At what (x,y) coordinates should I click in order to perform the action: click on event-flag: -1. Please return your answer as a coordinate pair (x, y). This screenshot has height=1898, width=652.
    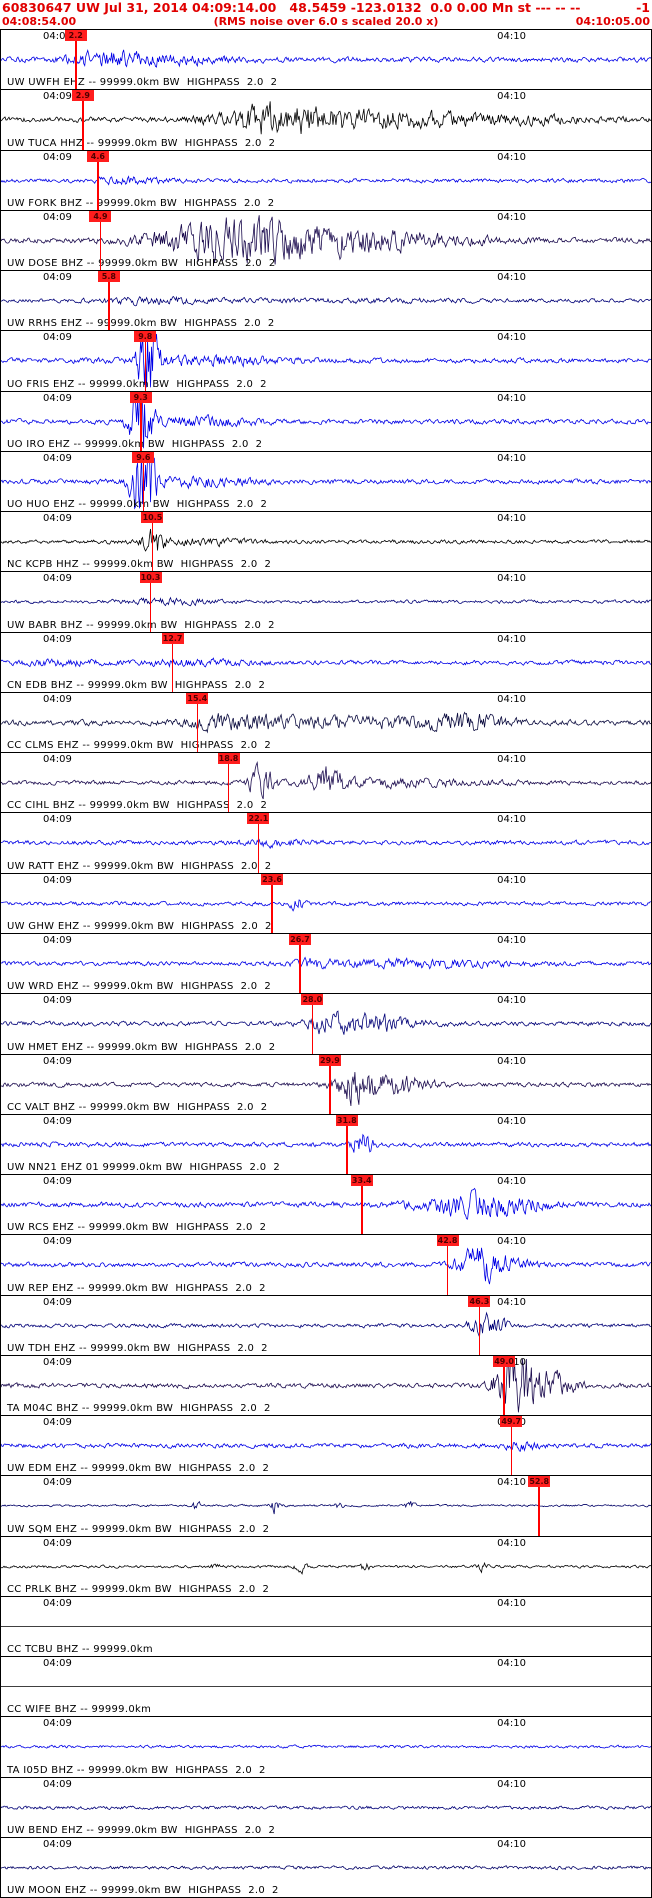
    Looking at the image, I should click on (643, 7).